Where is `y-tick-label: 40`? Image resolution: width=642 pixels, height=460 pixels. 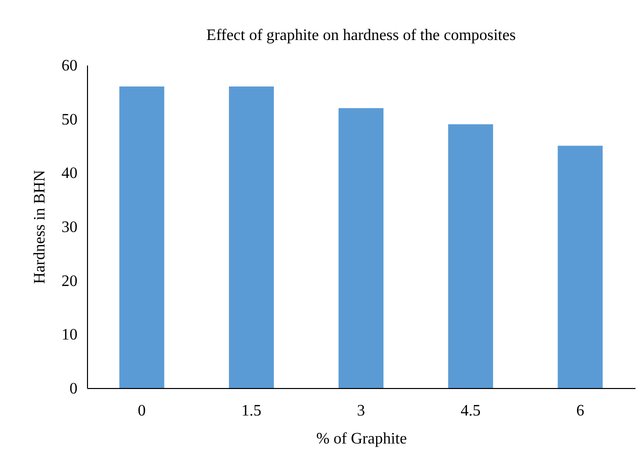 y-tick-label: 40 is located at coordinates (70, 173).